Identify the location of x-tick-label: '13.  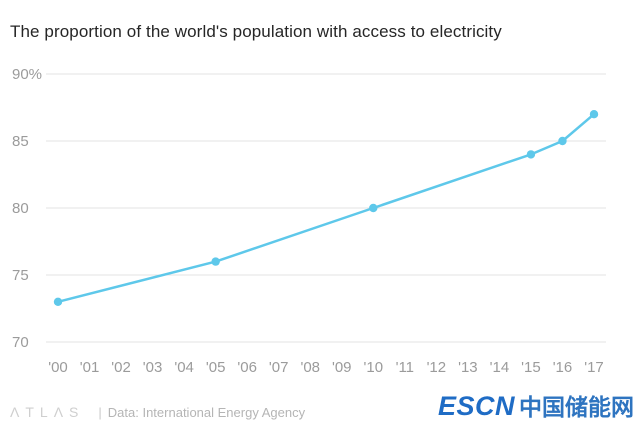
(468, 367).